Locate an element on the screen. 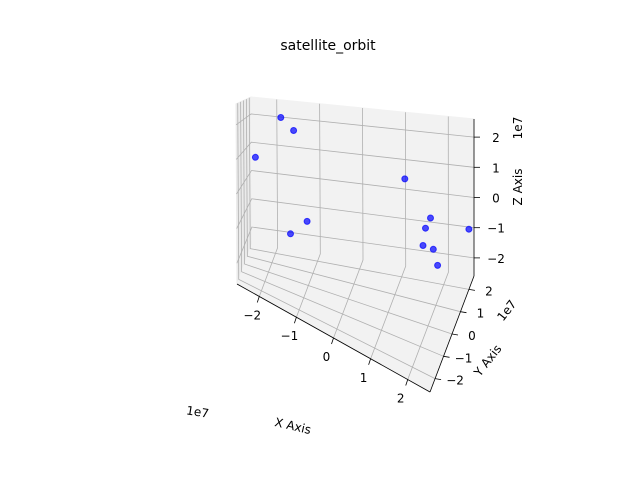 Image resolution: width=640 pixels, height=480 pixels. y-gridline is located at coordinates (358, 193).